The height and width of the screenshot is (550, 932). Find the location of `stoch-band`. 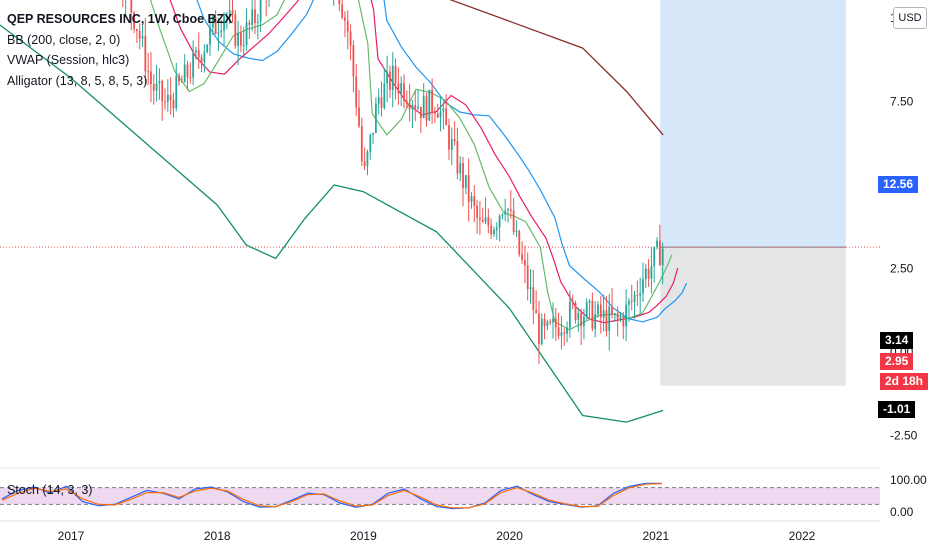

stoch-band is located at coordinates (440, 496).